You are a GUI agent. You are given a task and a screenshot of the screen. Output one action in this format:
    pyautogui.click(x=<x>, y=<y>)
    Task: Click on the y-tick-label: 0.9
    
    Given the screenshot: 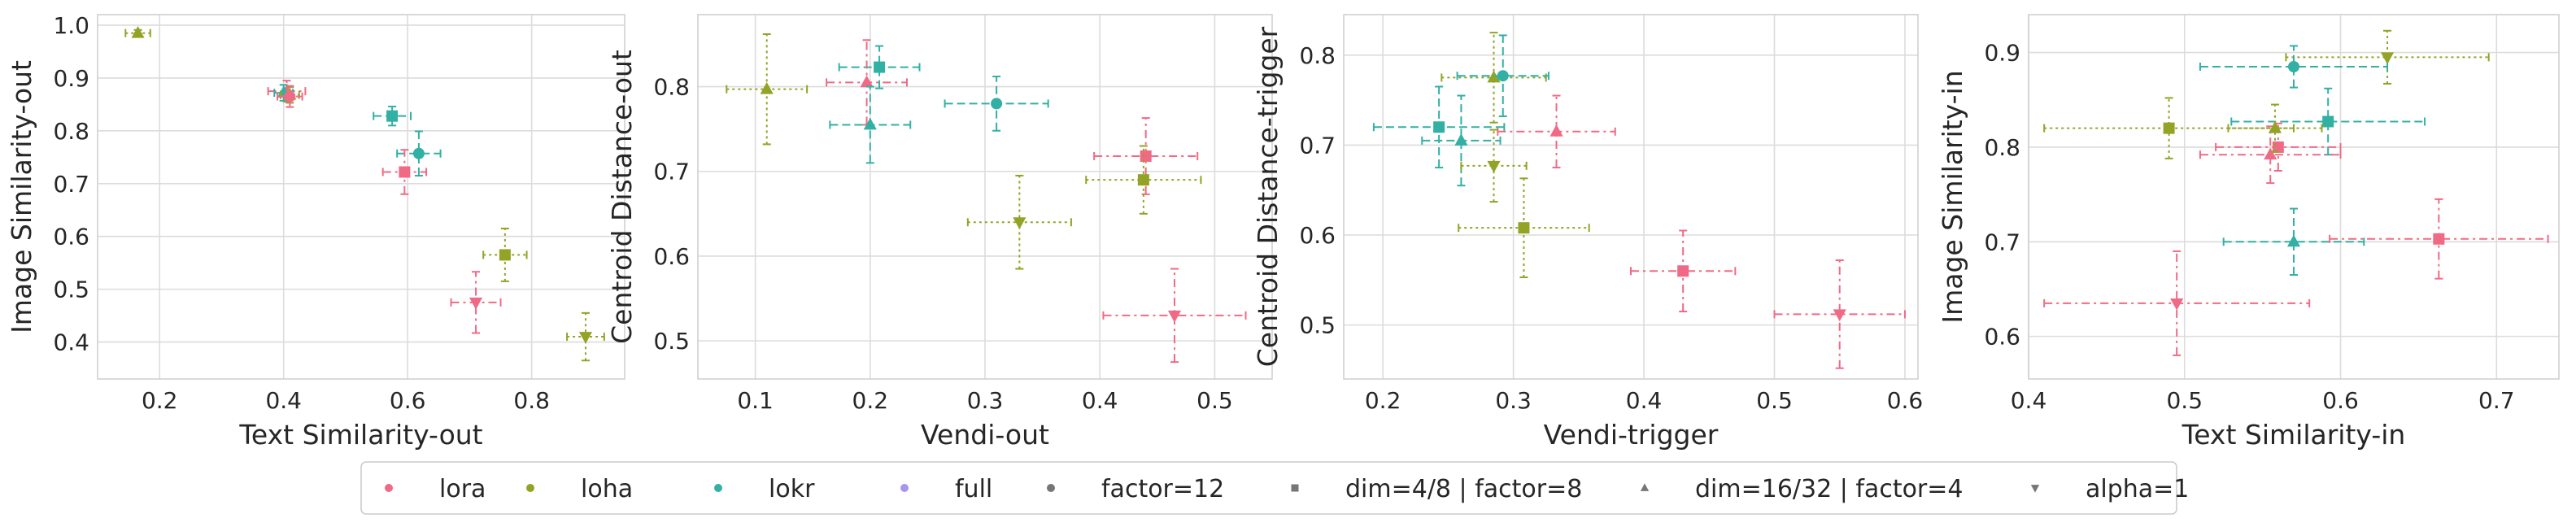 What is the action you would take?
    pyautogui.click(x=2002, y=53)
    